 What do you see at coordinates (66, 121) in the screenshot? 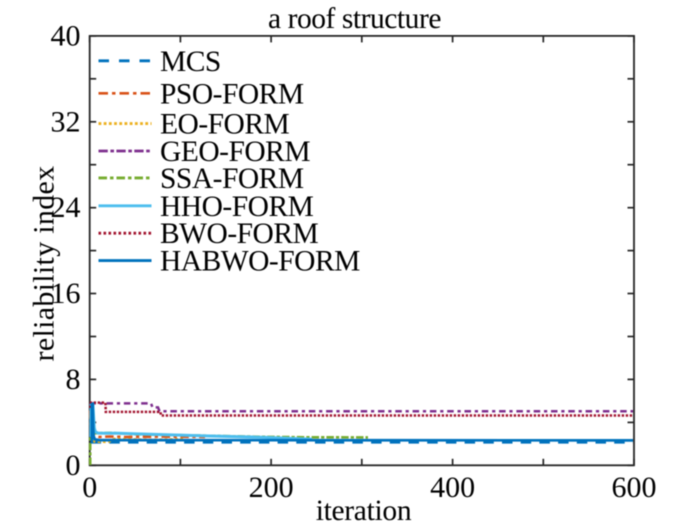
I see `svg-text: 32` at bounding box center [66, 121].